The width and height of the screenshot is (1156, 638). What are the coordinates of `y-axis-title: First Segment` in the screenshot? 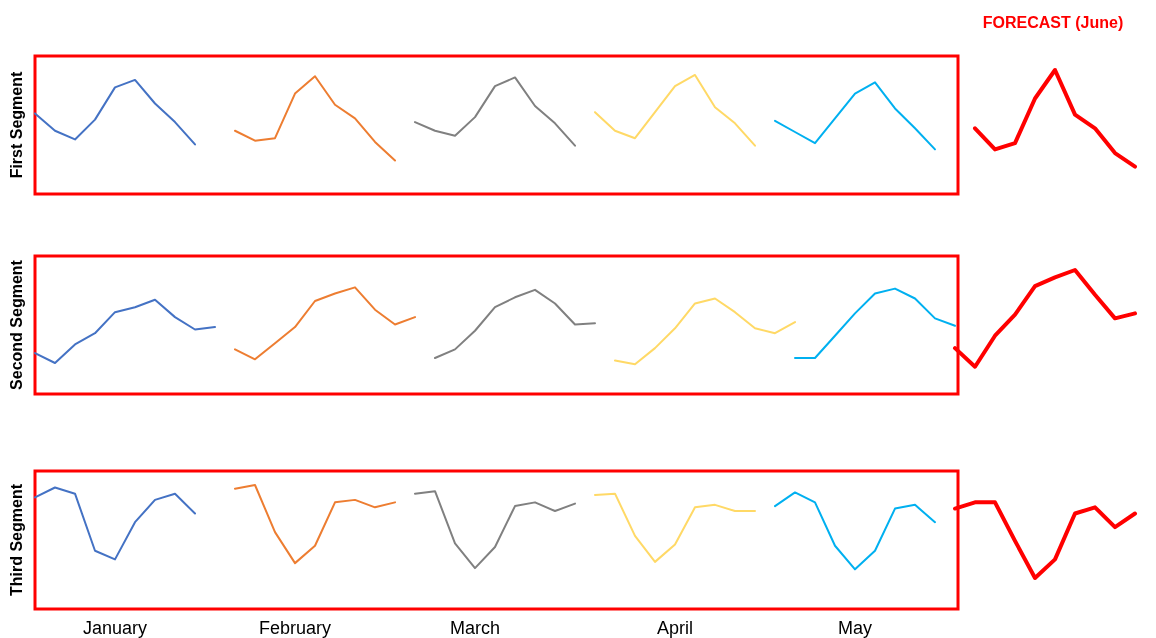 It's located at (16, 124).